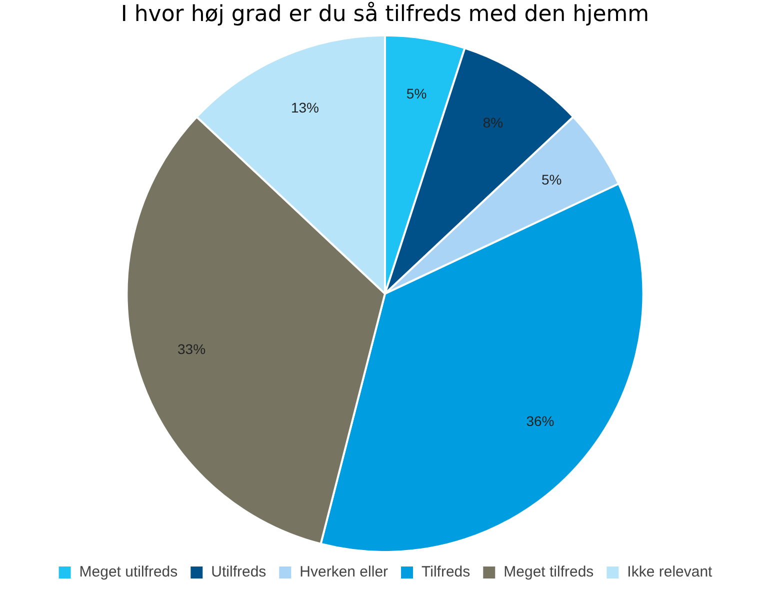 This screenshot has width=770, height=590. I want to click on data-label: 8%, so click(493, 122).